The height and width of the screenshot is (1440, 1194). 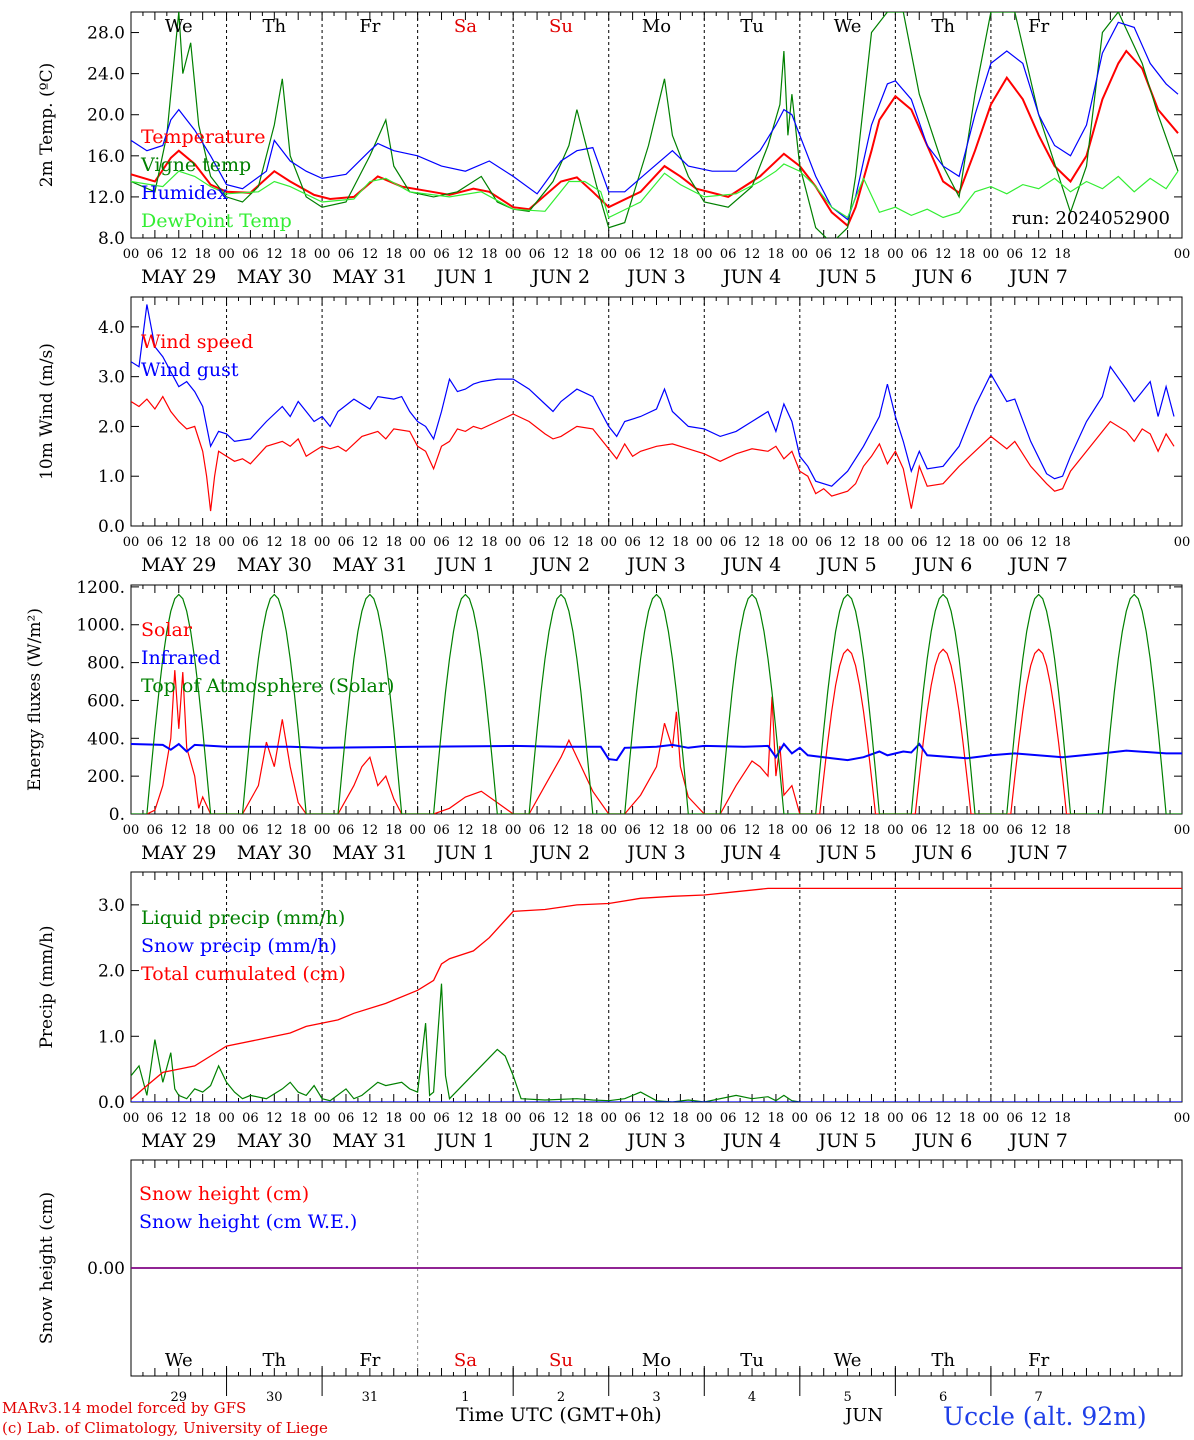 I want to click on x-date-label: JUN 3, so click(x=655, y=1141).